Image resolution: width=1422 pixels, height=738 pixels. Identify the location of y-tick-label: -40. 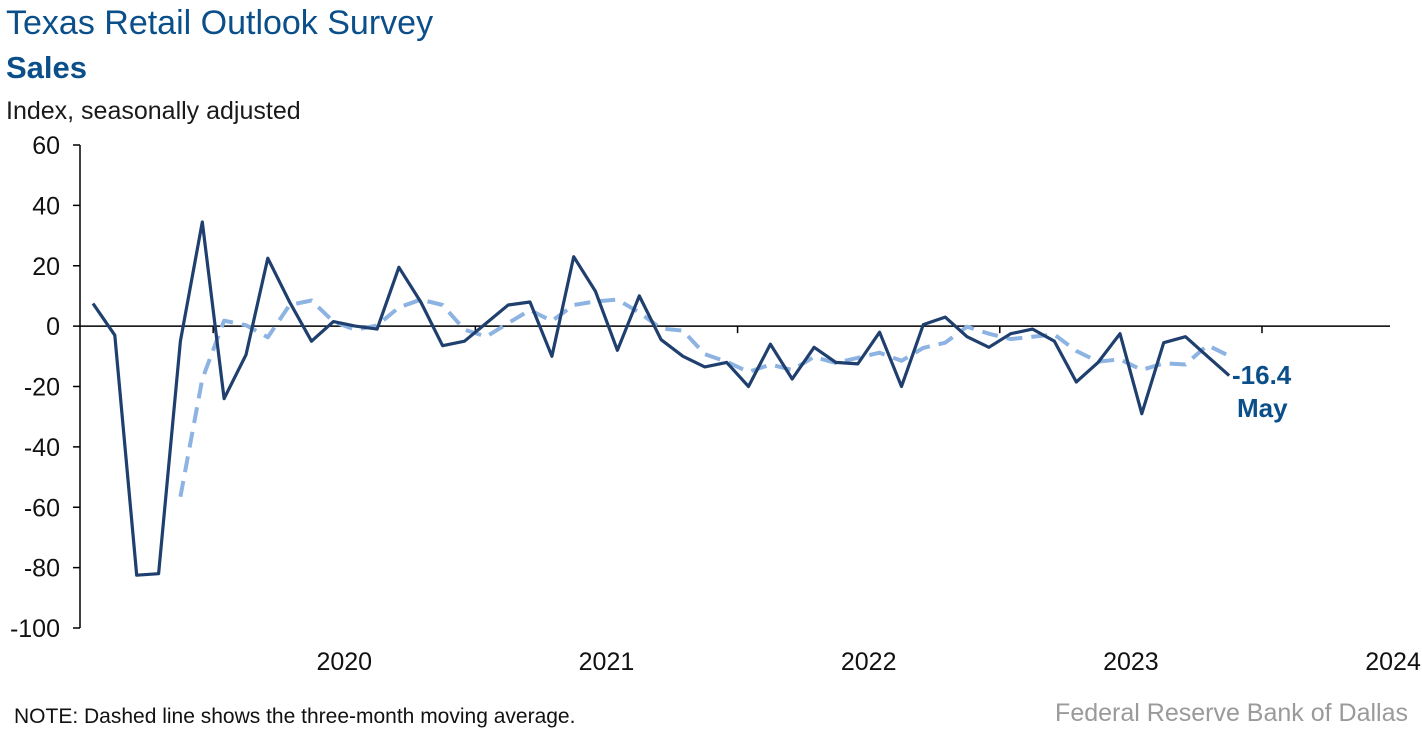
(42, 448).